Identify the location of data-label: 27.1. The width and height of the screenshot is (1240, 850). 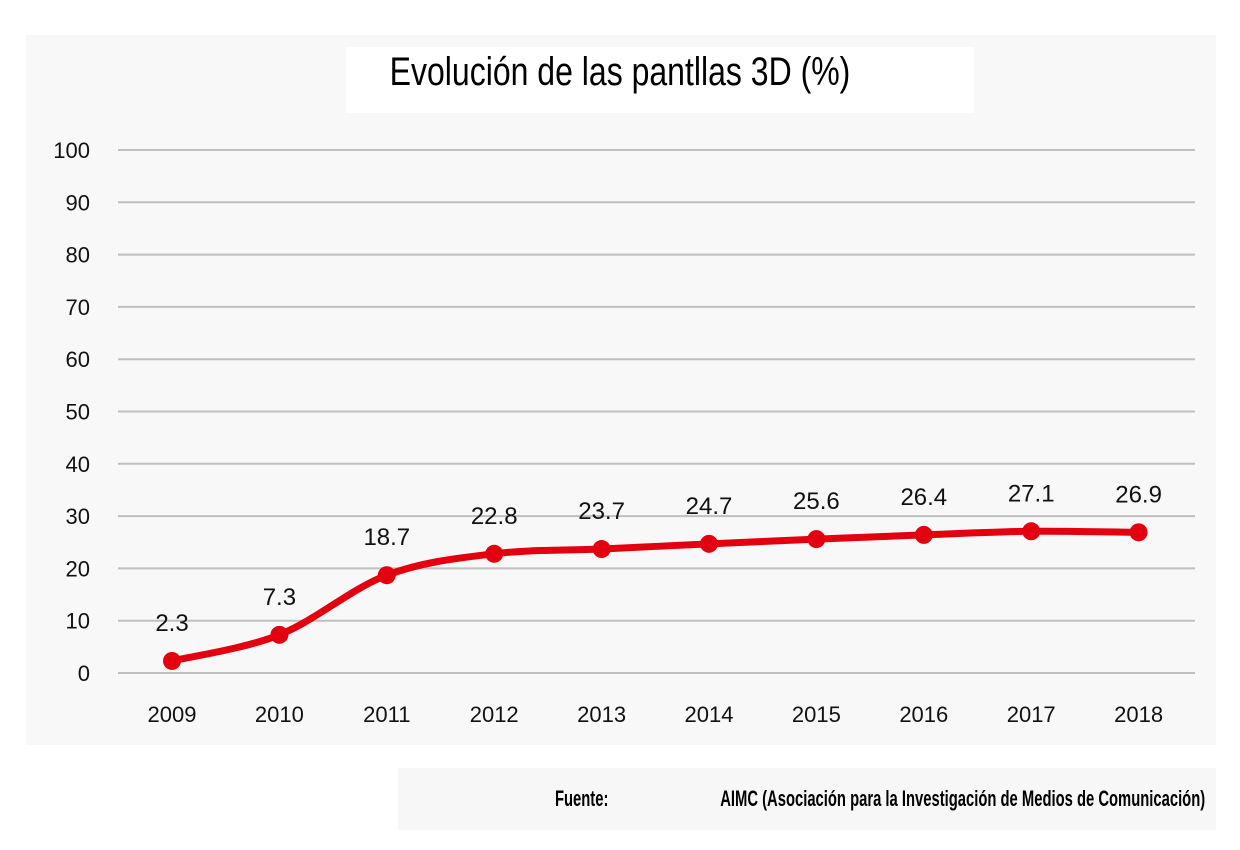
(1031, 493).